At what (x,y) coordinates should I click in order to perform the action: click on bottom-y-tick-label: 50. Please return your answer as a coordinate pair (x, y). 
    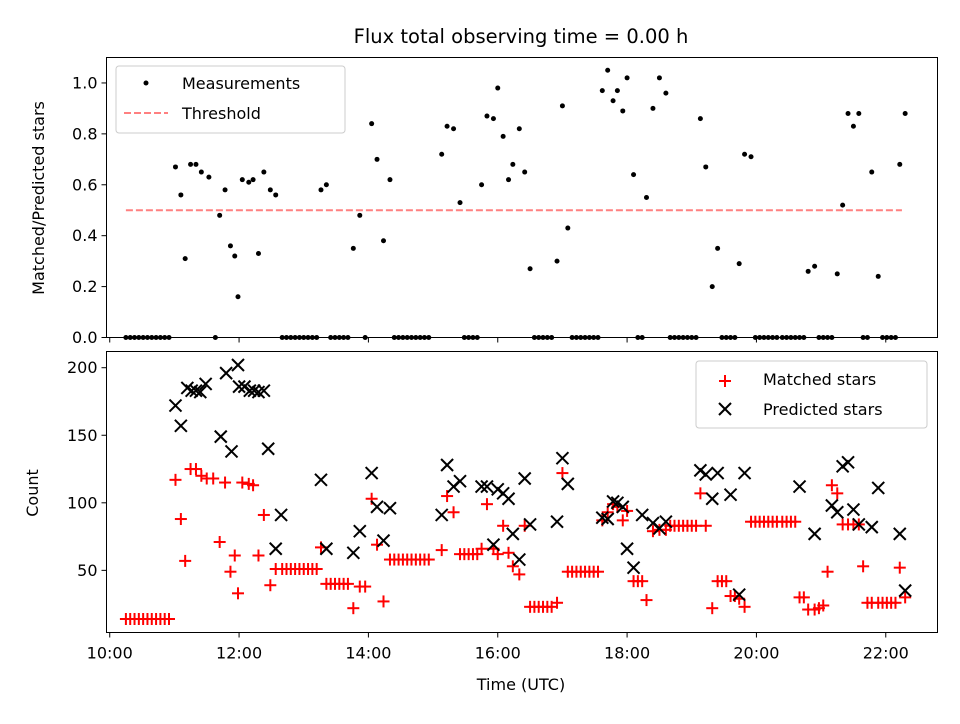
    Looking at the image, I should click on (87, 570).